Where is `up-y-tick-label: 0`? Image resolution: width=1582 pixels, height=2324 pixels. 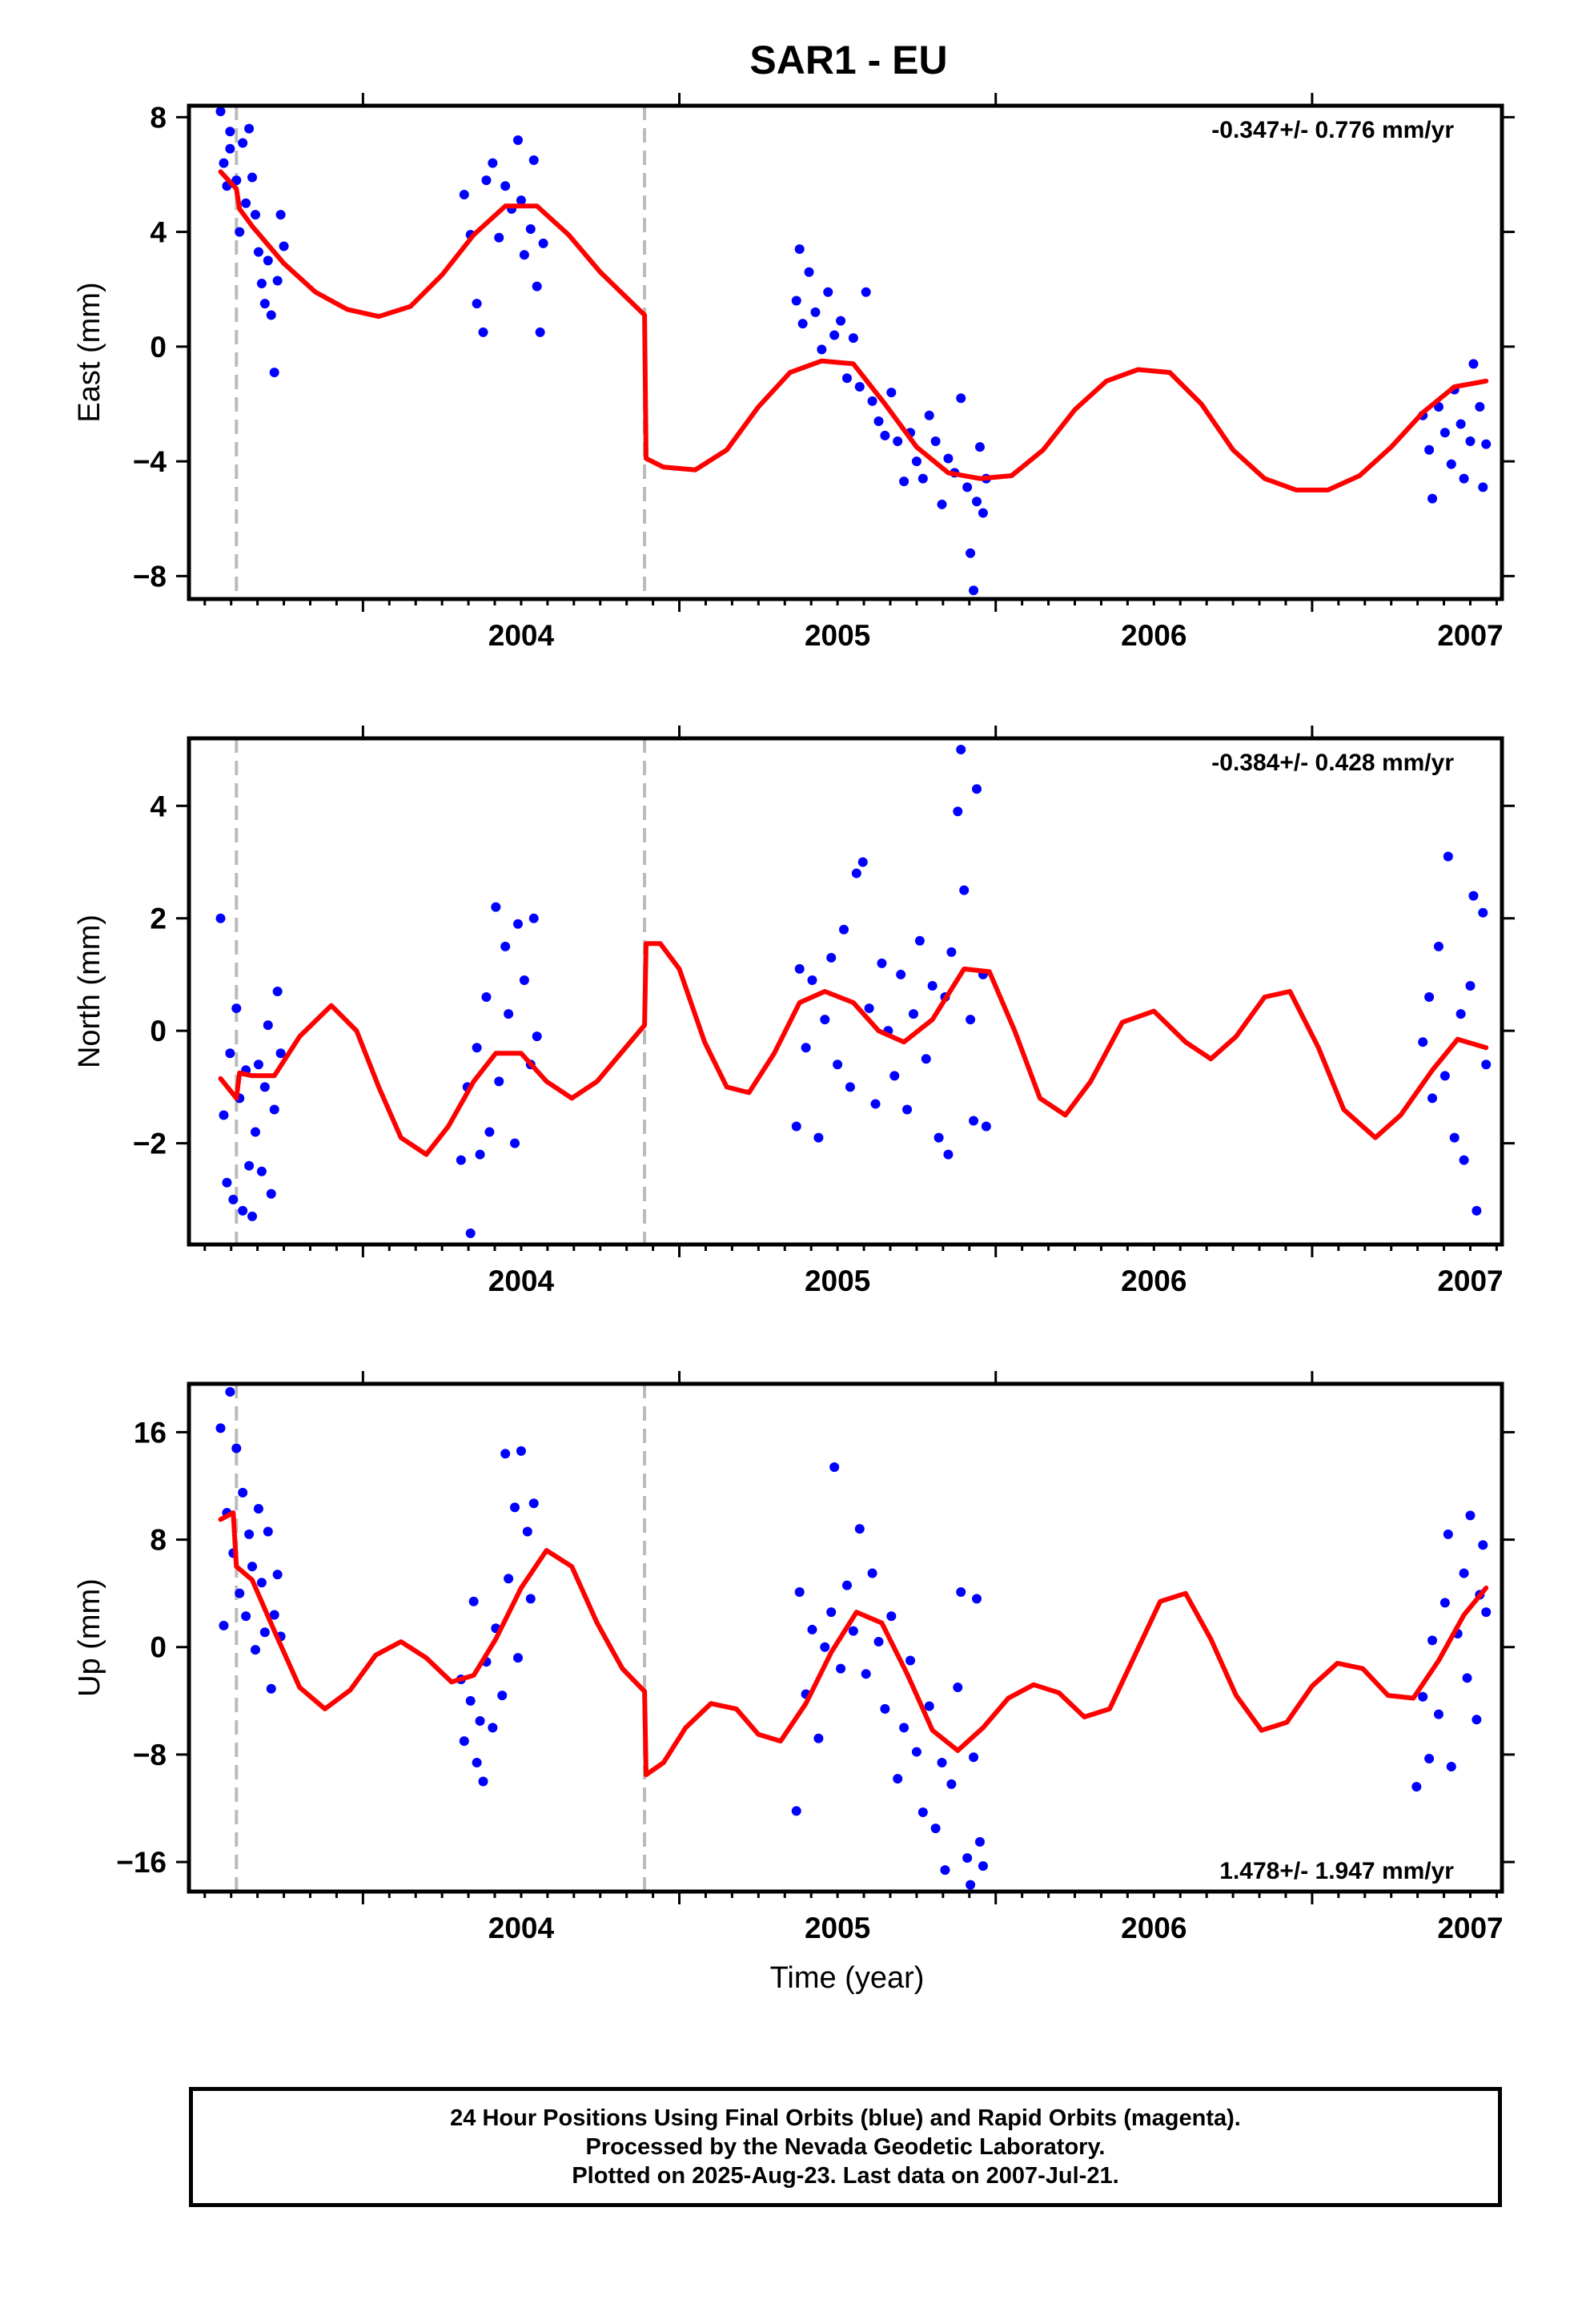 up-y-tick-label: 0 is located at coordinates (158, 1647).